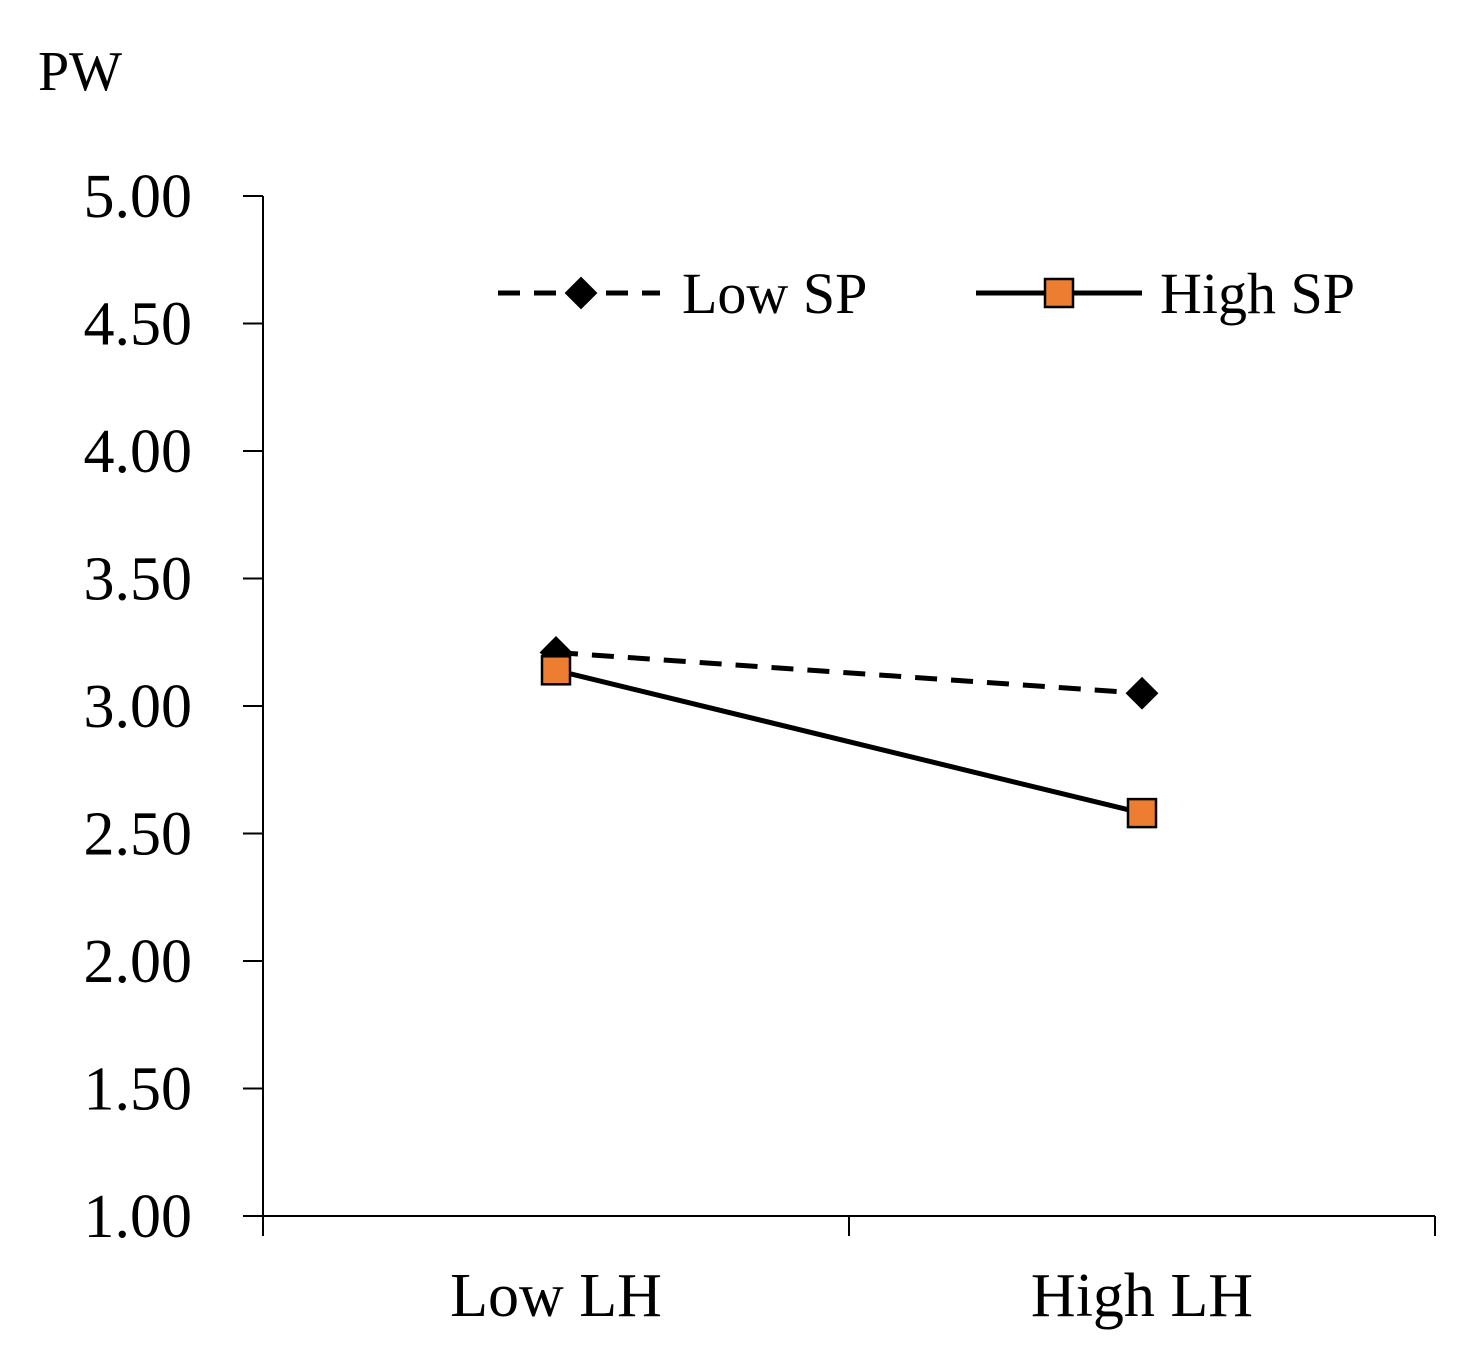 This screenshot has height=1365, width=1474. What do you see at coordinates (556, 1296) in the screenshot?
I see `x-tick-label: Low LH` at bounding box center [556, 1296].